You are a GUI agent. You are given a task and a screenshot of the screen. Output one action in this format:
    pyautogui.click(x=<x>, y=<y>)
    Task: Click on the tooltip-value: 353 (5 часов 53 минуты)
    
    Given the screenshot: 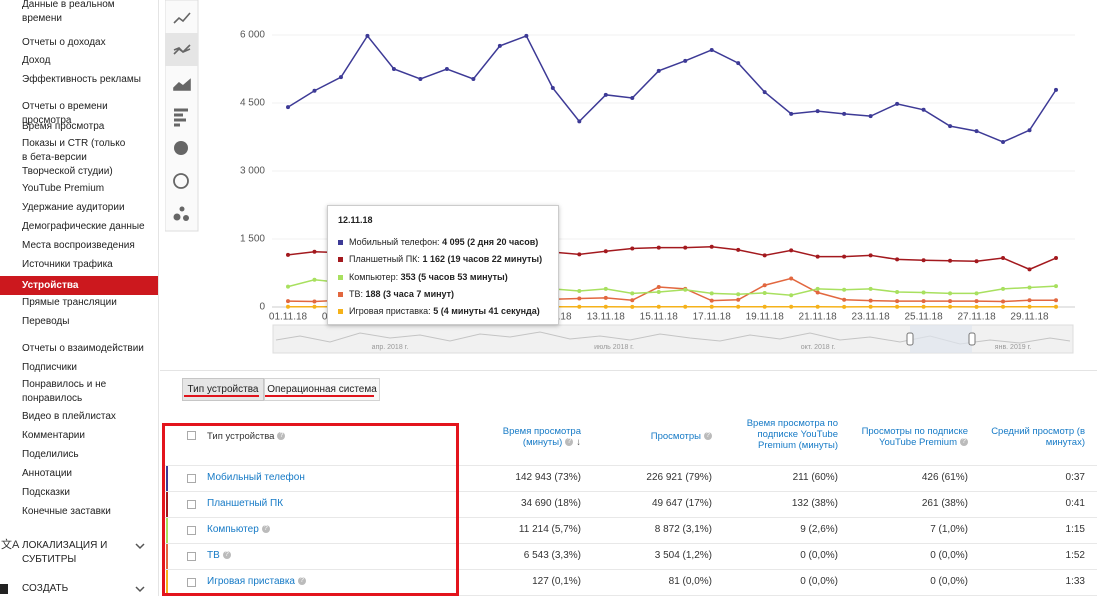 What is the action you would take?
    pyautogui.click(x=454, y=276)
    